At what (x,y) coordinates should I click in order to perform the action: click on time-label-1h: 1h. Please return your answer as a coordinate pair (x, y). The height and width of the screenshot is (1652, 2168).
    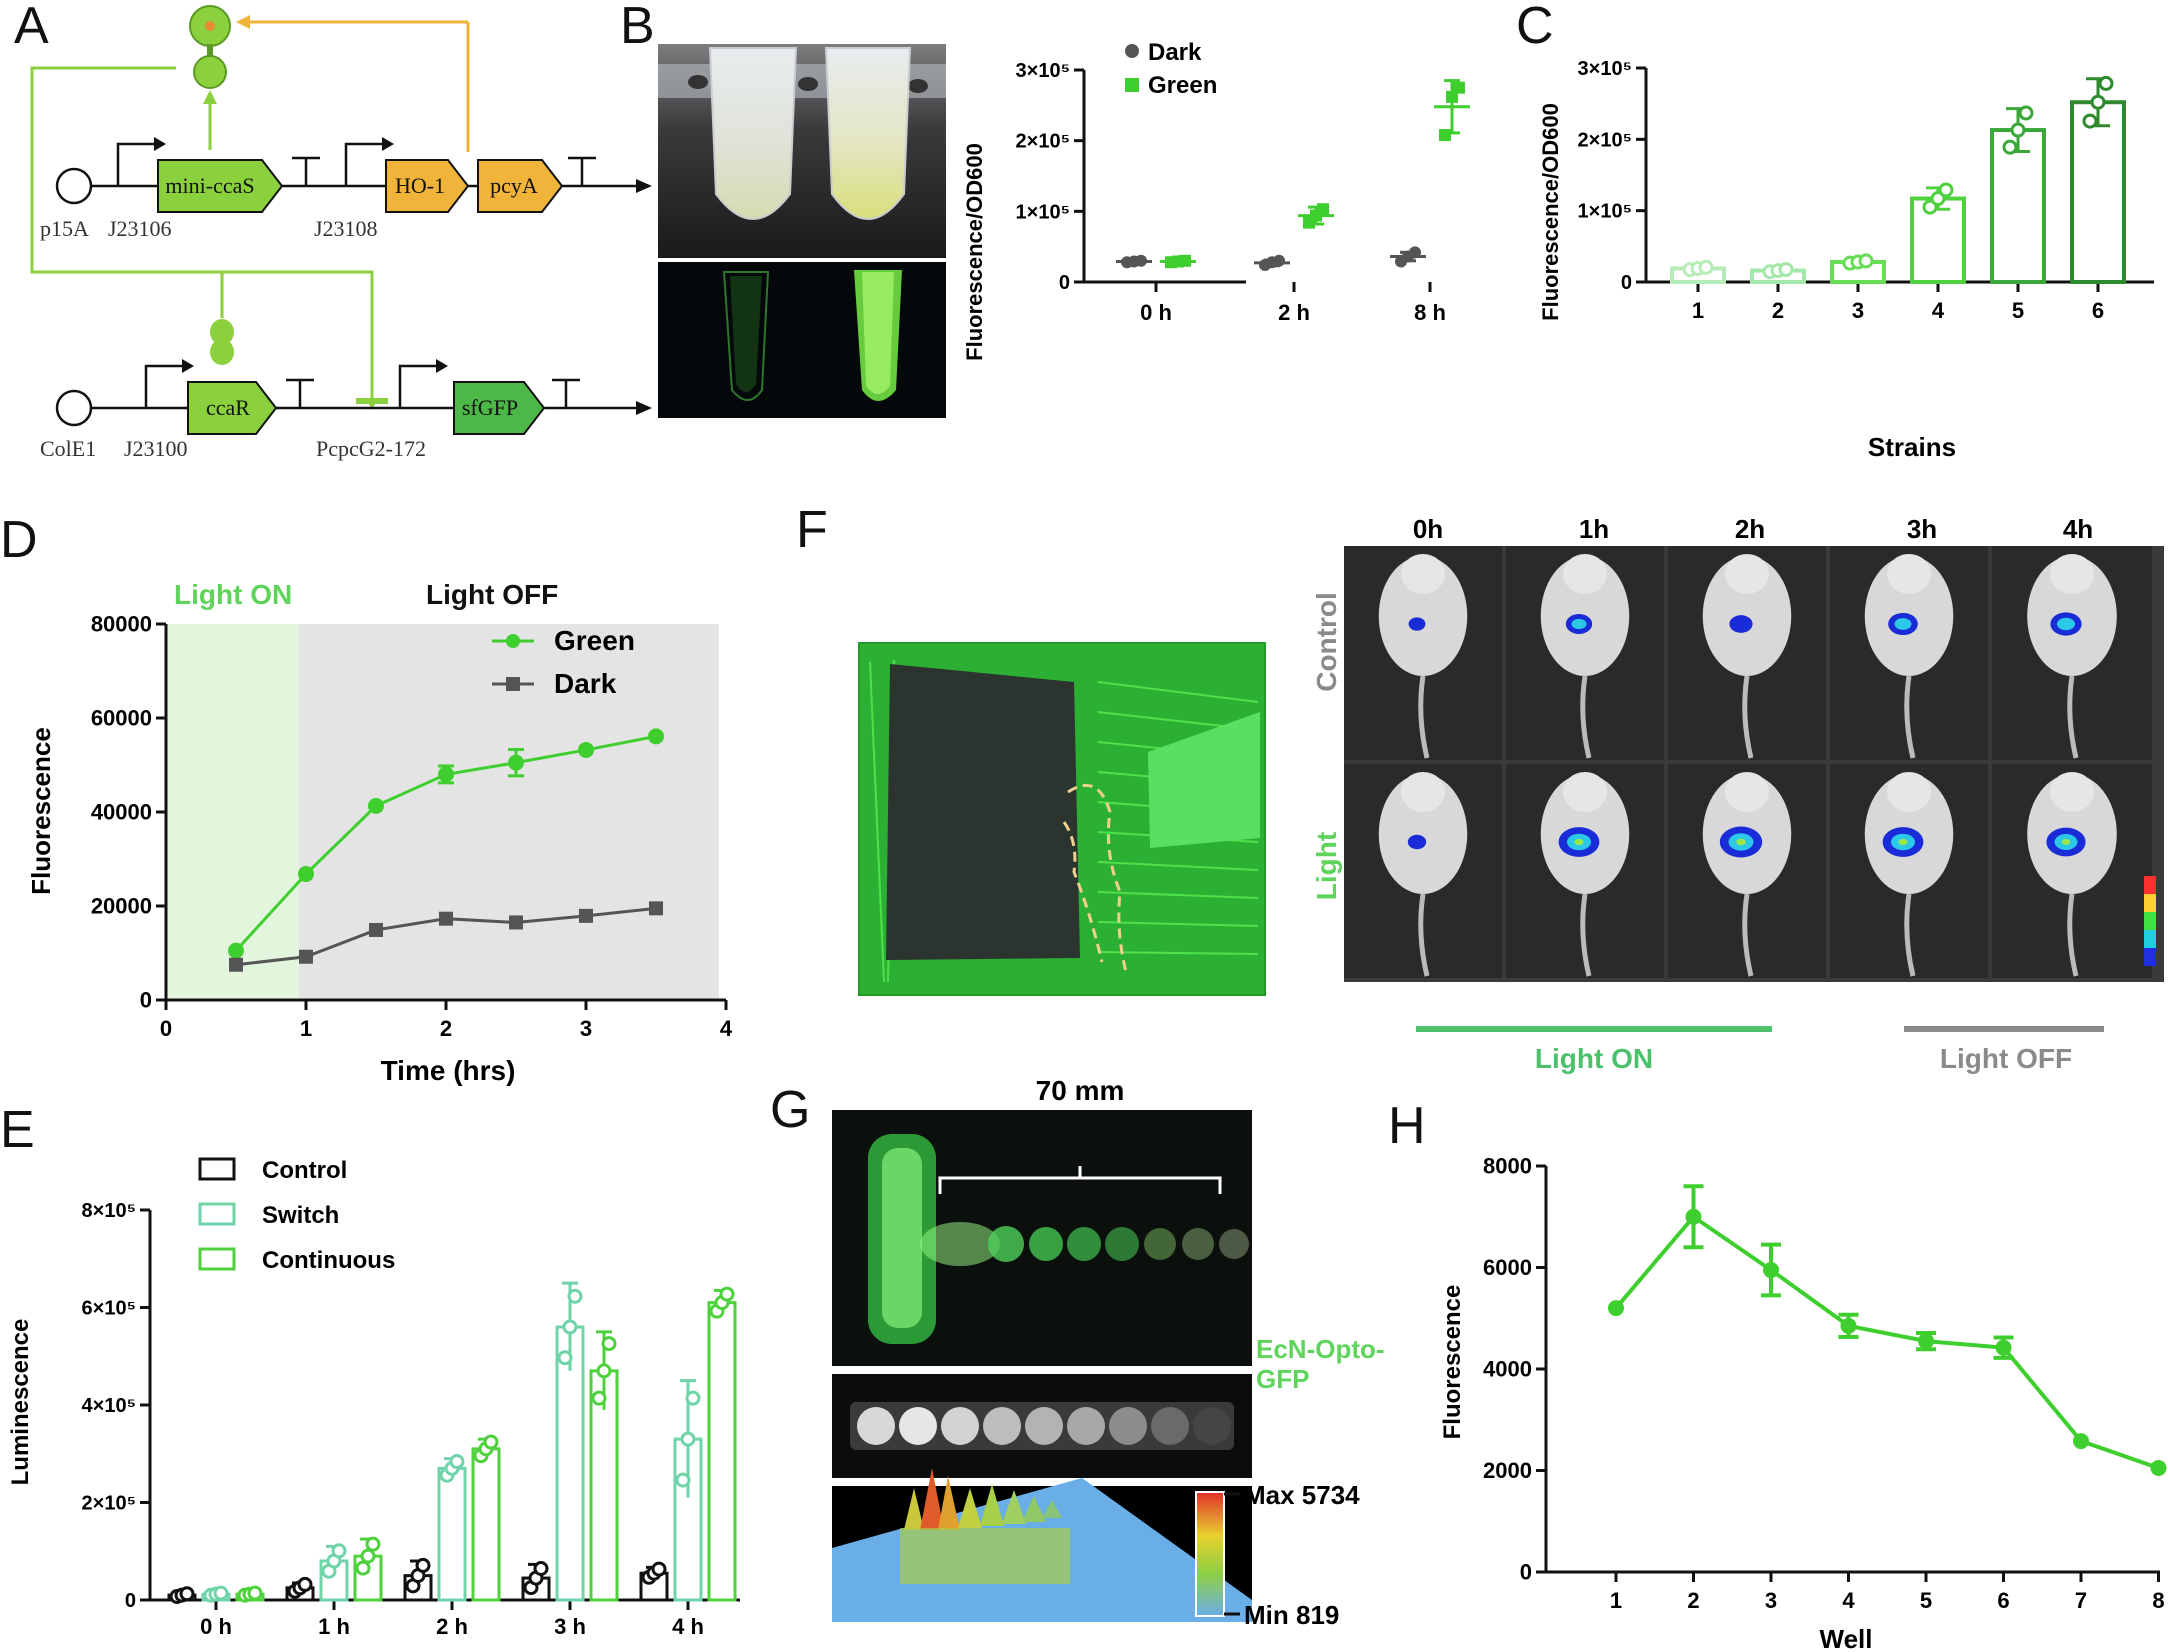
    Looking at the image, I should click on (1594, 529).